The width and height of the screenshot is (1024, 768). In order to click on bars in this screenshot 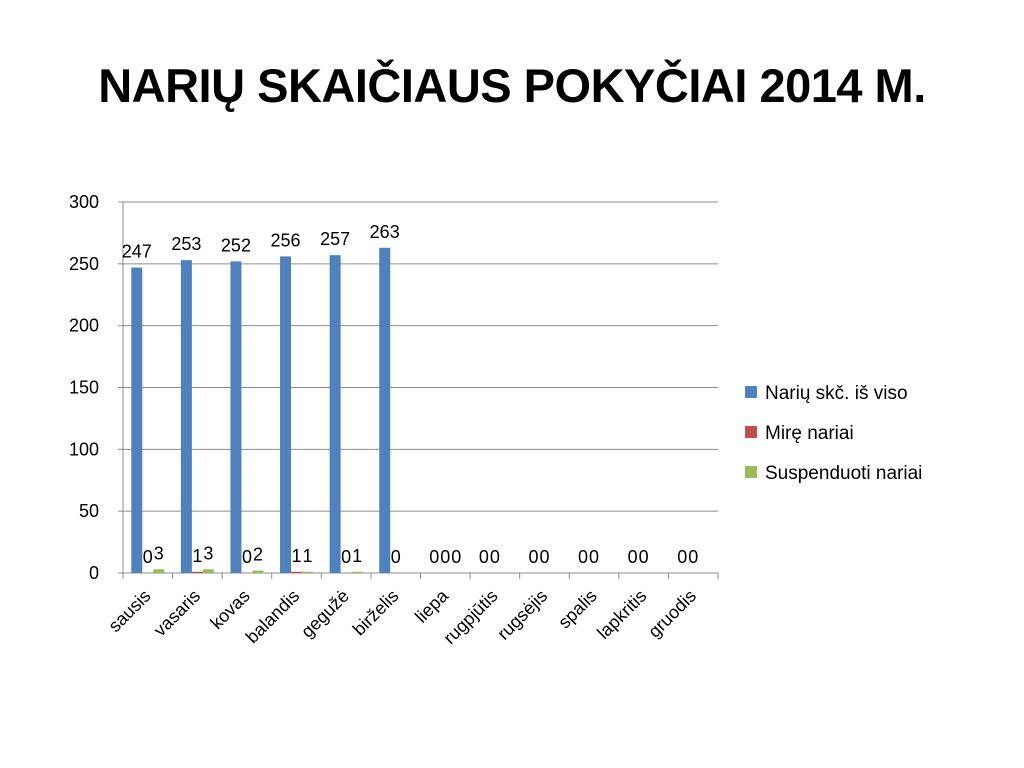, I will do `click(261, 410)`.